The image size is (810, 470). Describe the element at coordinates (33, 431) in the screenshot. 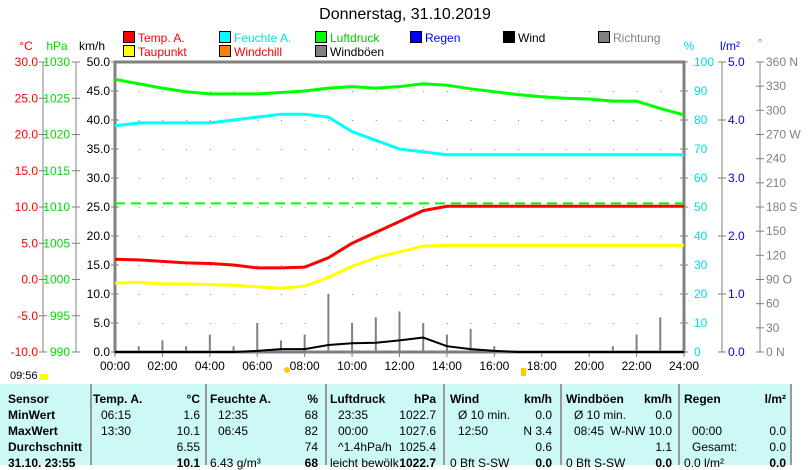

I see `row-label: MaxWert` at that location.